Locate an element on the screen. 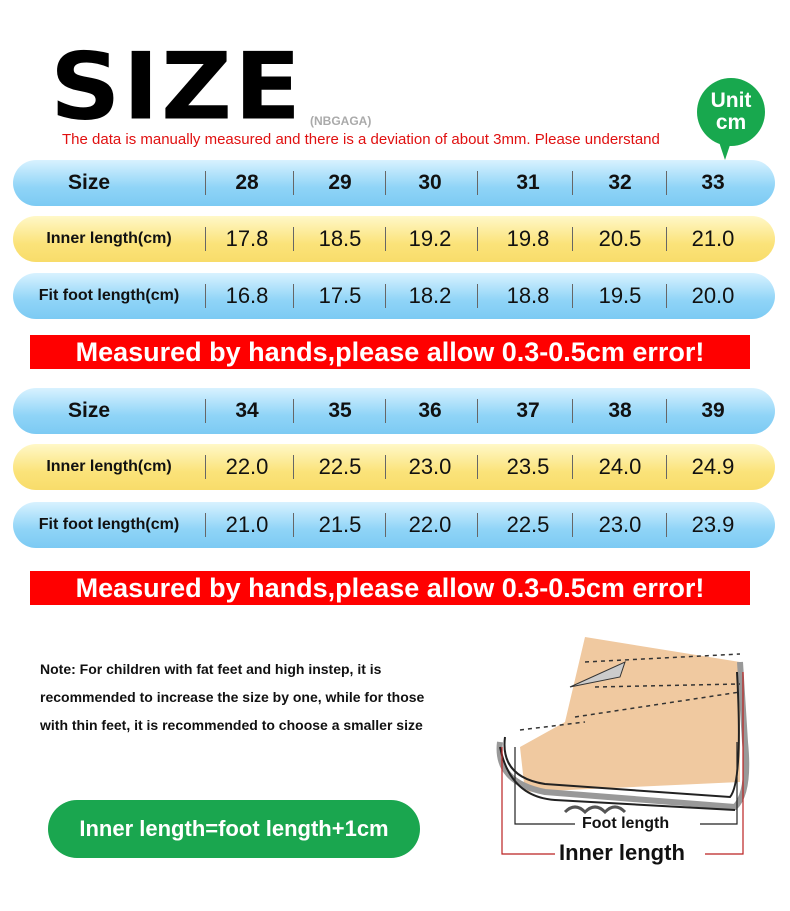  table-cell: 18.5 is located at coordinates (340, 238).